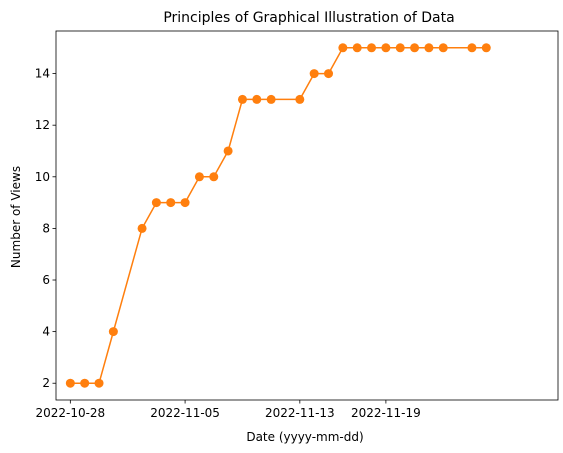 The height and width of the screenshot is (453, 563). Describe the element at coordinates (70, 413) in the screenshot. I see `x-tick-label: 2022-10-28` at that location.